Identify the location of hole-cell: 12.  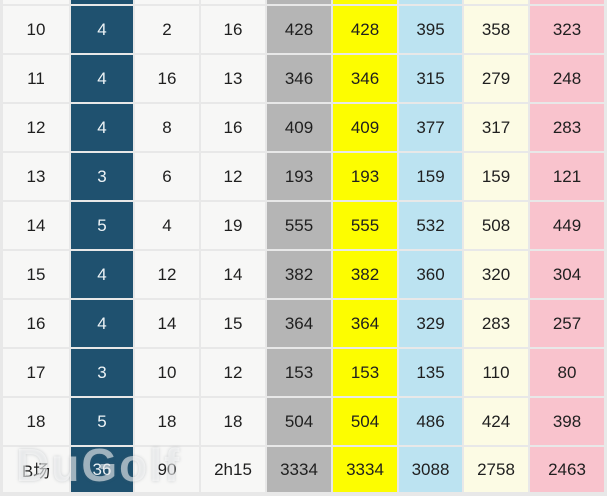
(36, 127).